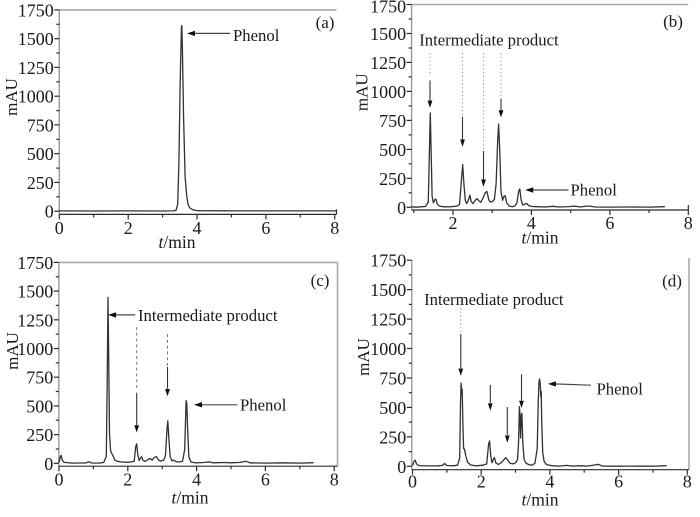 Image resolution: width=700 pixels, height=517 pixels. I want to click on svg-text: (c), so click(320, 280).